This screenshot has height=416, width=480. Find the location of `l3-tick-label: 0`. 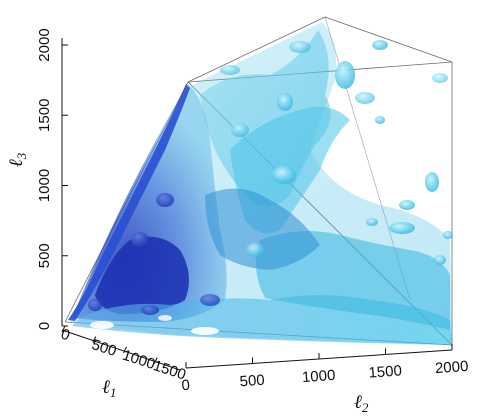

l3-tick-label: 0 is located at coordinates (44, 326).